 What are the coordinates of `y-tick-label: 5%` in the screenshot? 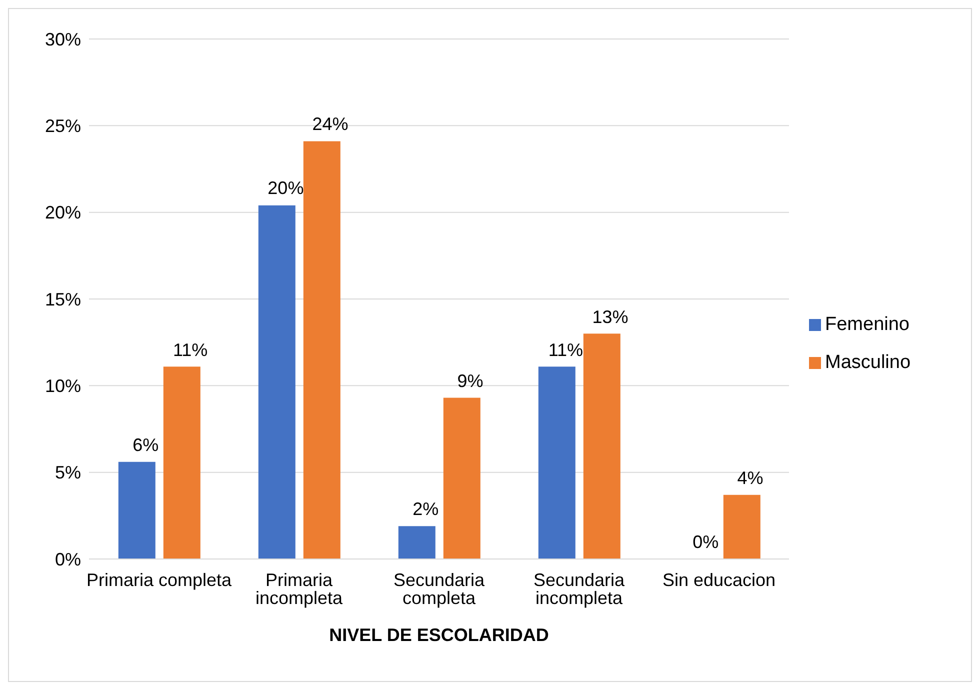 It's located at (67, 472).